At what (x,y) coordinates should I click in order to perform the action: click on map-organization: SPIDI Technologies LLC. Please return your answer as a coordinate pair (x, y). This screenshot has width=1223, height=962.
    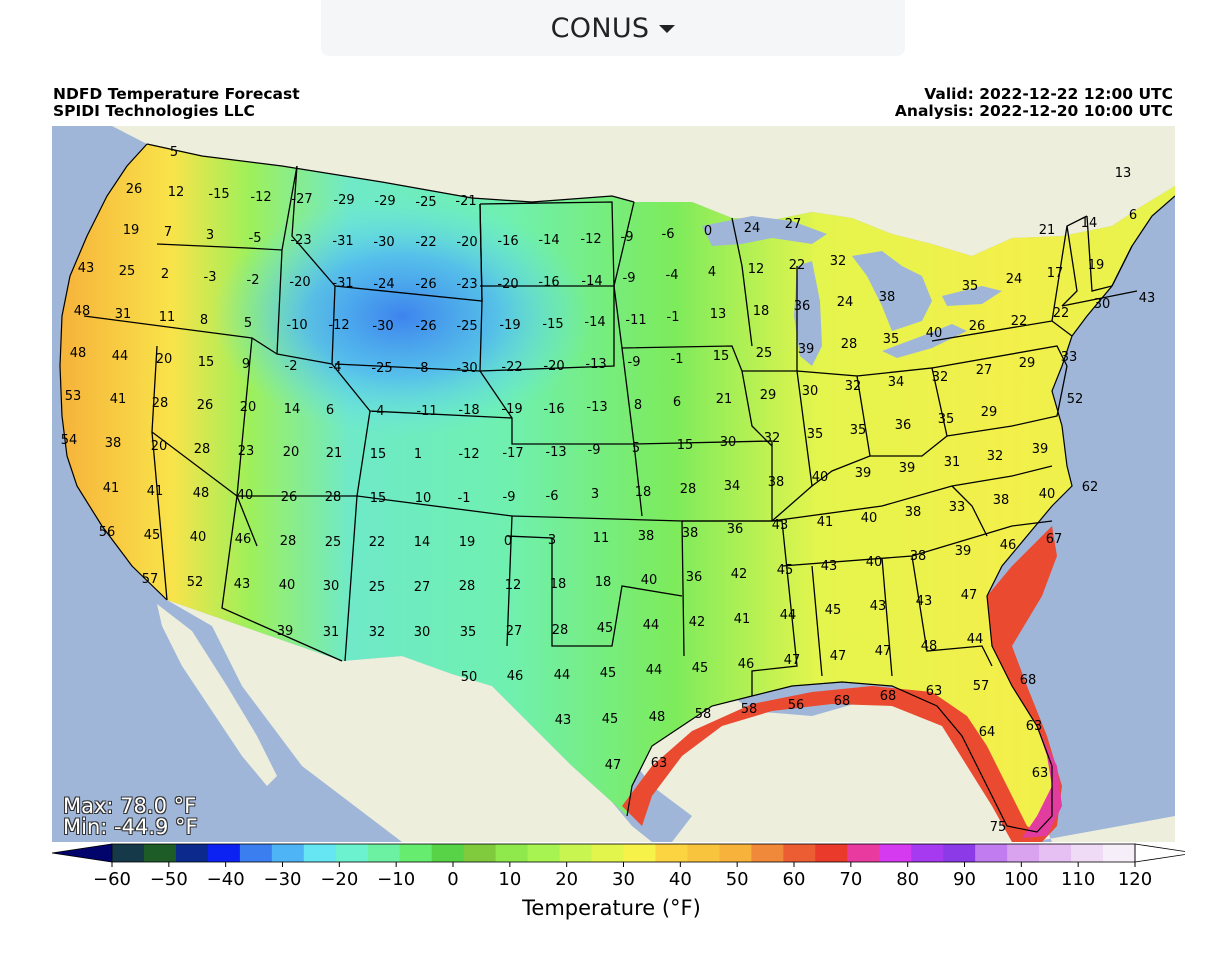
    Looking at the image, I should click on (154, 111).